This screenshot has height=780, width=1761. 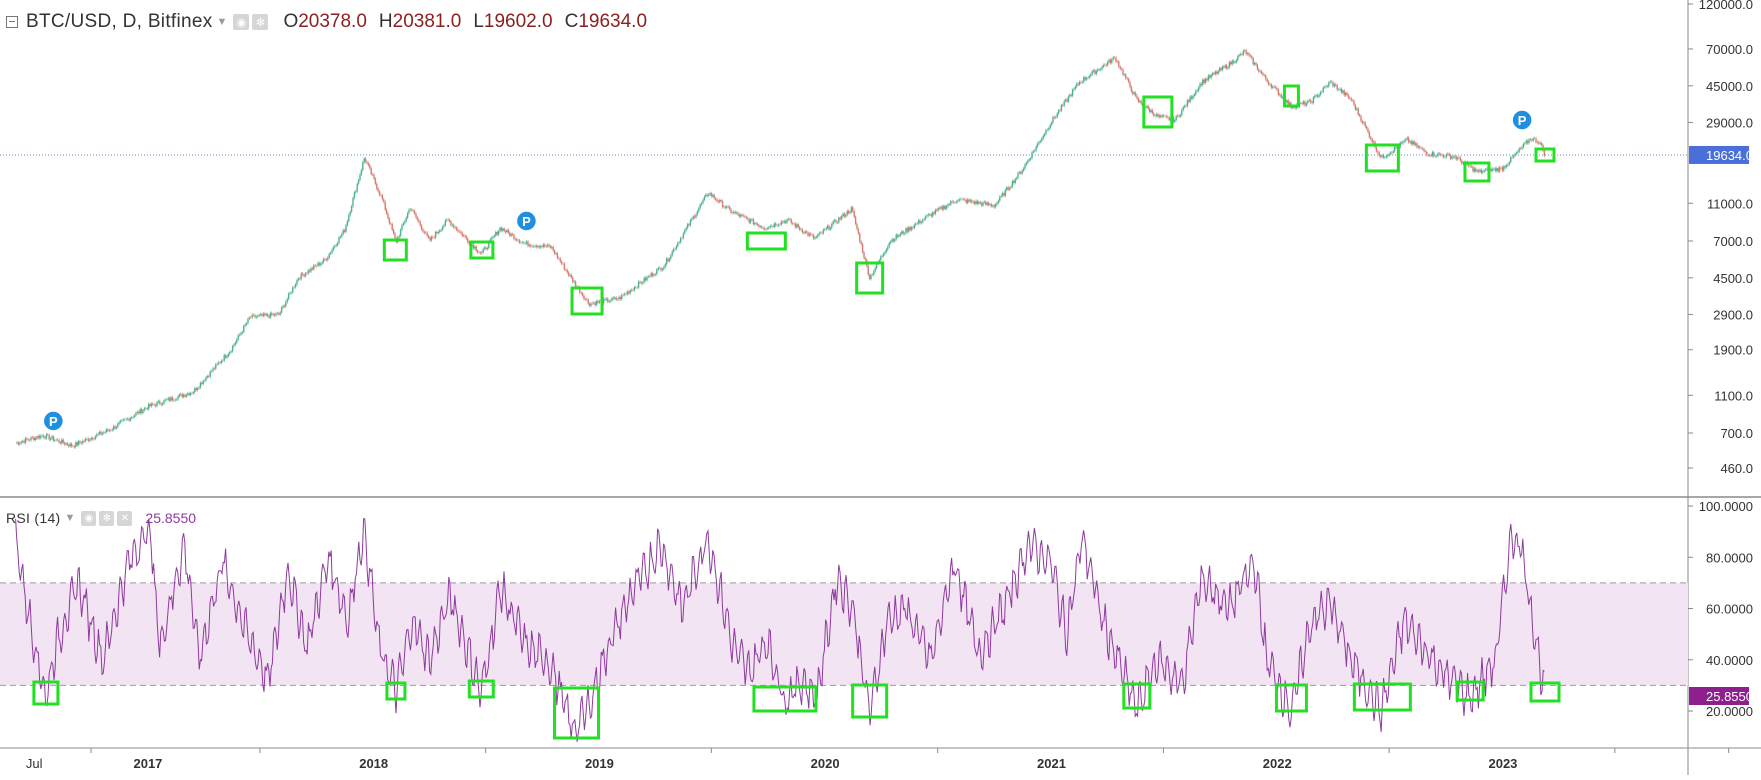 I want to click on rsi-highlights, so click(x=796, y=709).